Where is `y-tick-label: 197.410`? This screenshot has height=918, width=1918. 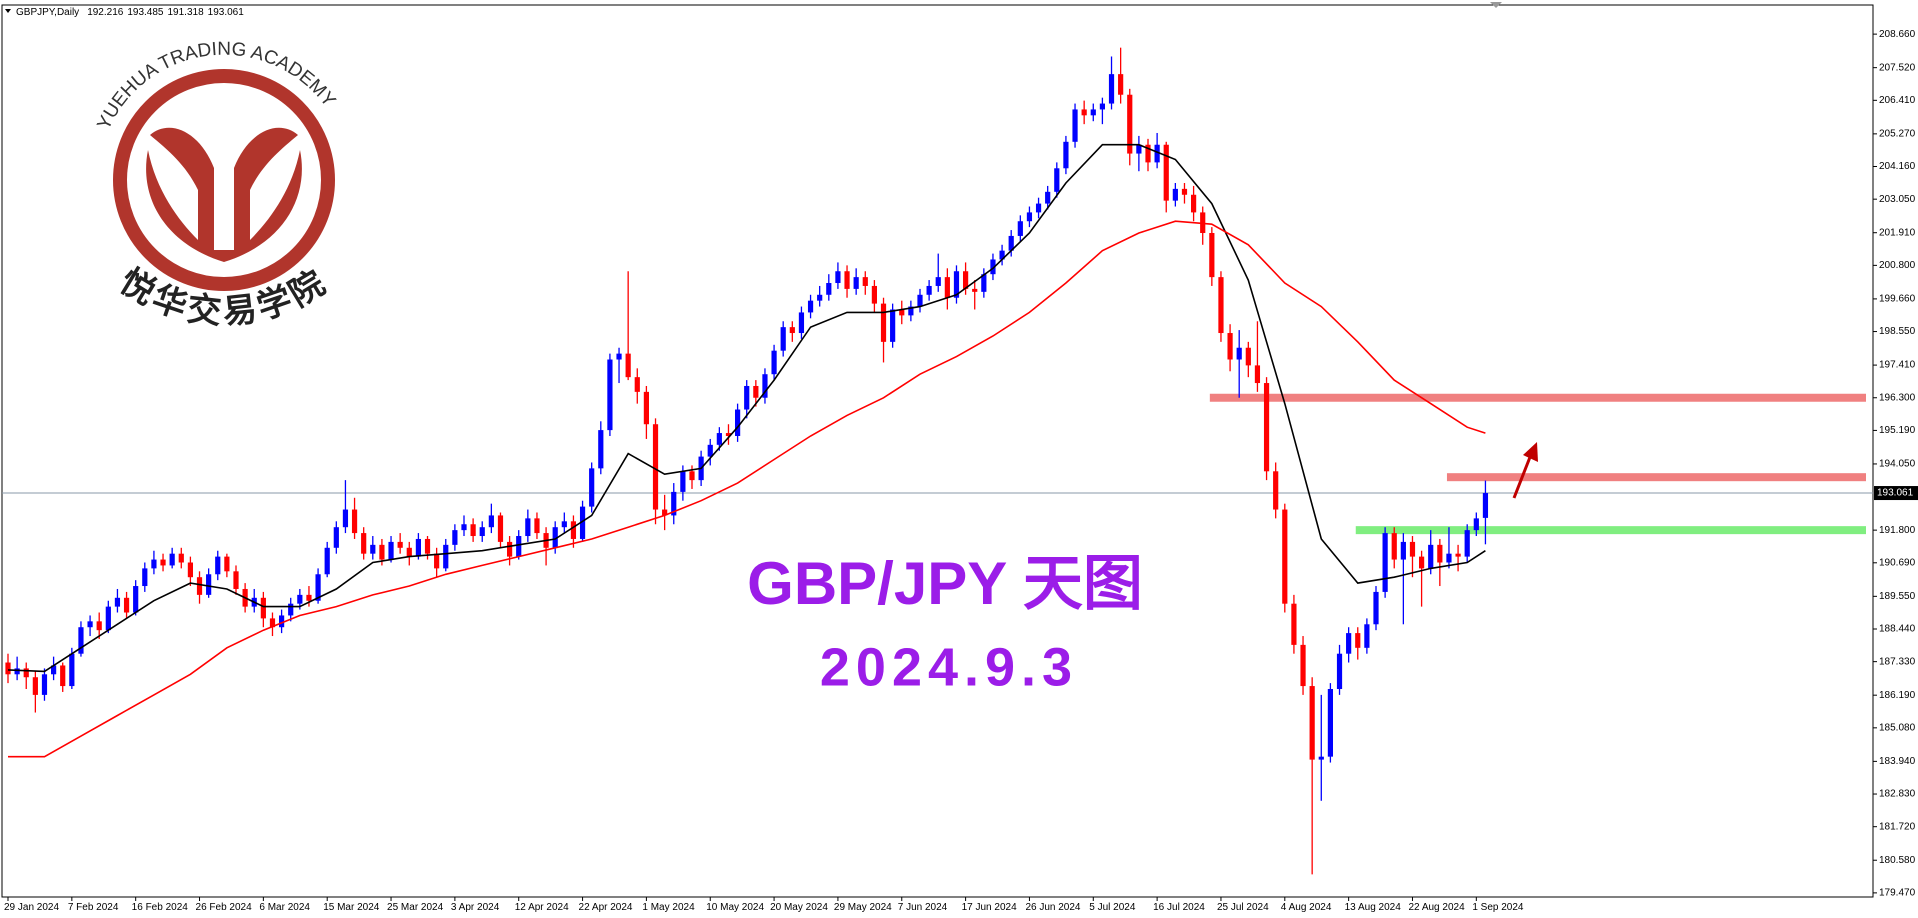
y-tick-label: 197.410 is located at coordinates (1897, 365).